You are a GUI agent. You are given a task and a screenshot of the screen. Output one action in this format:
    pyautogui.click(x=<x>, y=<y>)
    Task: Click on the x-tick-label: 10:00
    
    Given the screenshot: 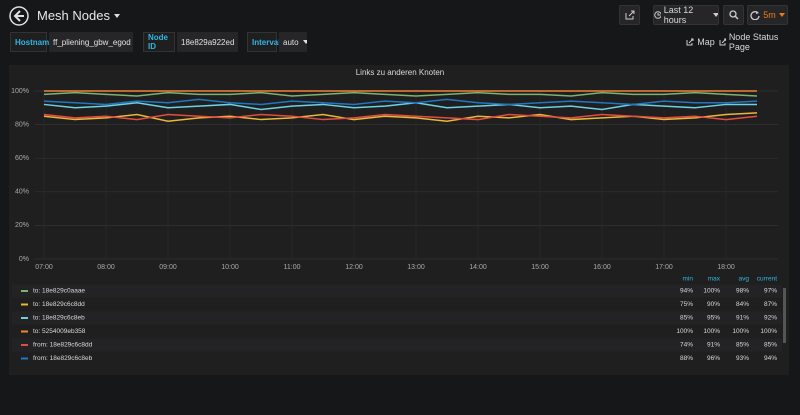 What is the action you would take?
    pyautogui.click(x=230, y=267)
    